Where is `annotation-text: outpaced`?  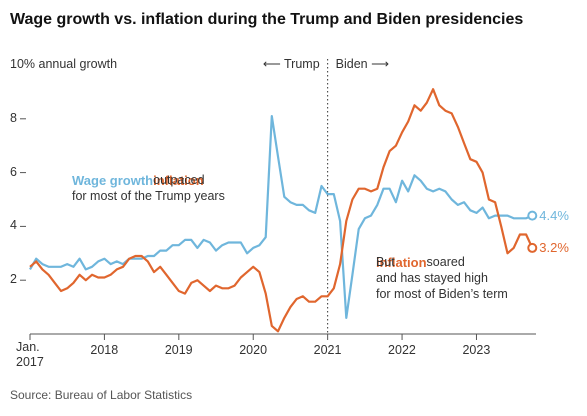
annotation-text: outpaced is located at coordinates (179, 180).